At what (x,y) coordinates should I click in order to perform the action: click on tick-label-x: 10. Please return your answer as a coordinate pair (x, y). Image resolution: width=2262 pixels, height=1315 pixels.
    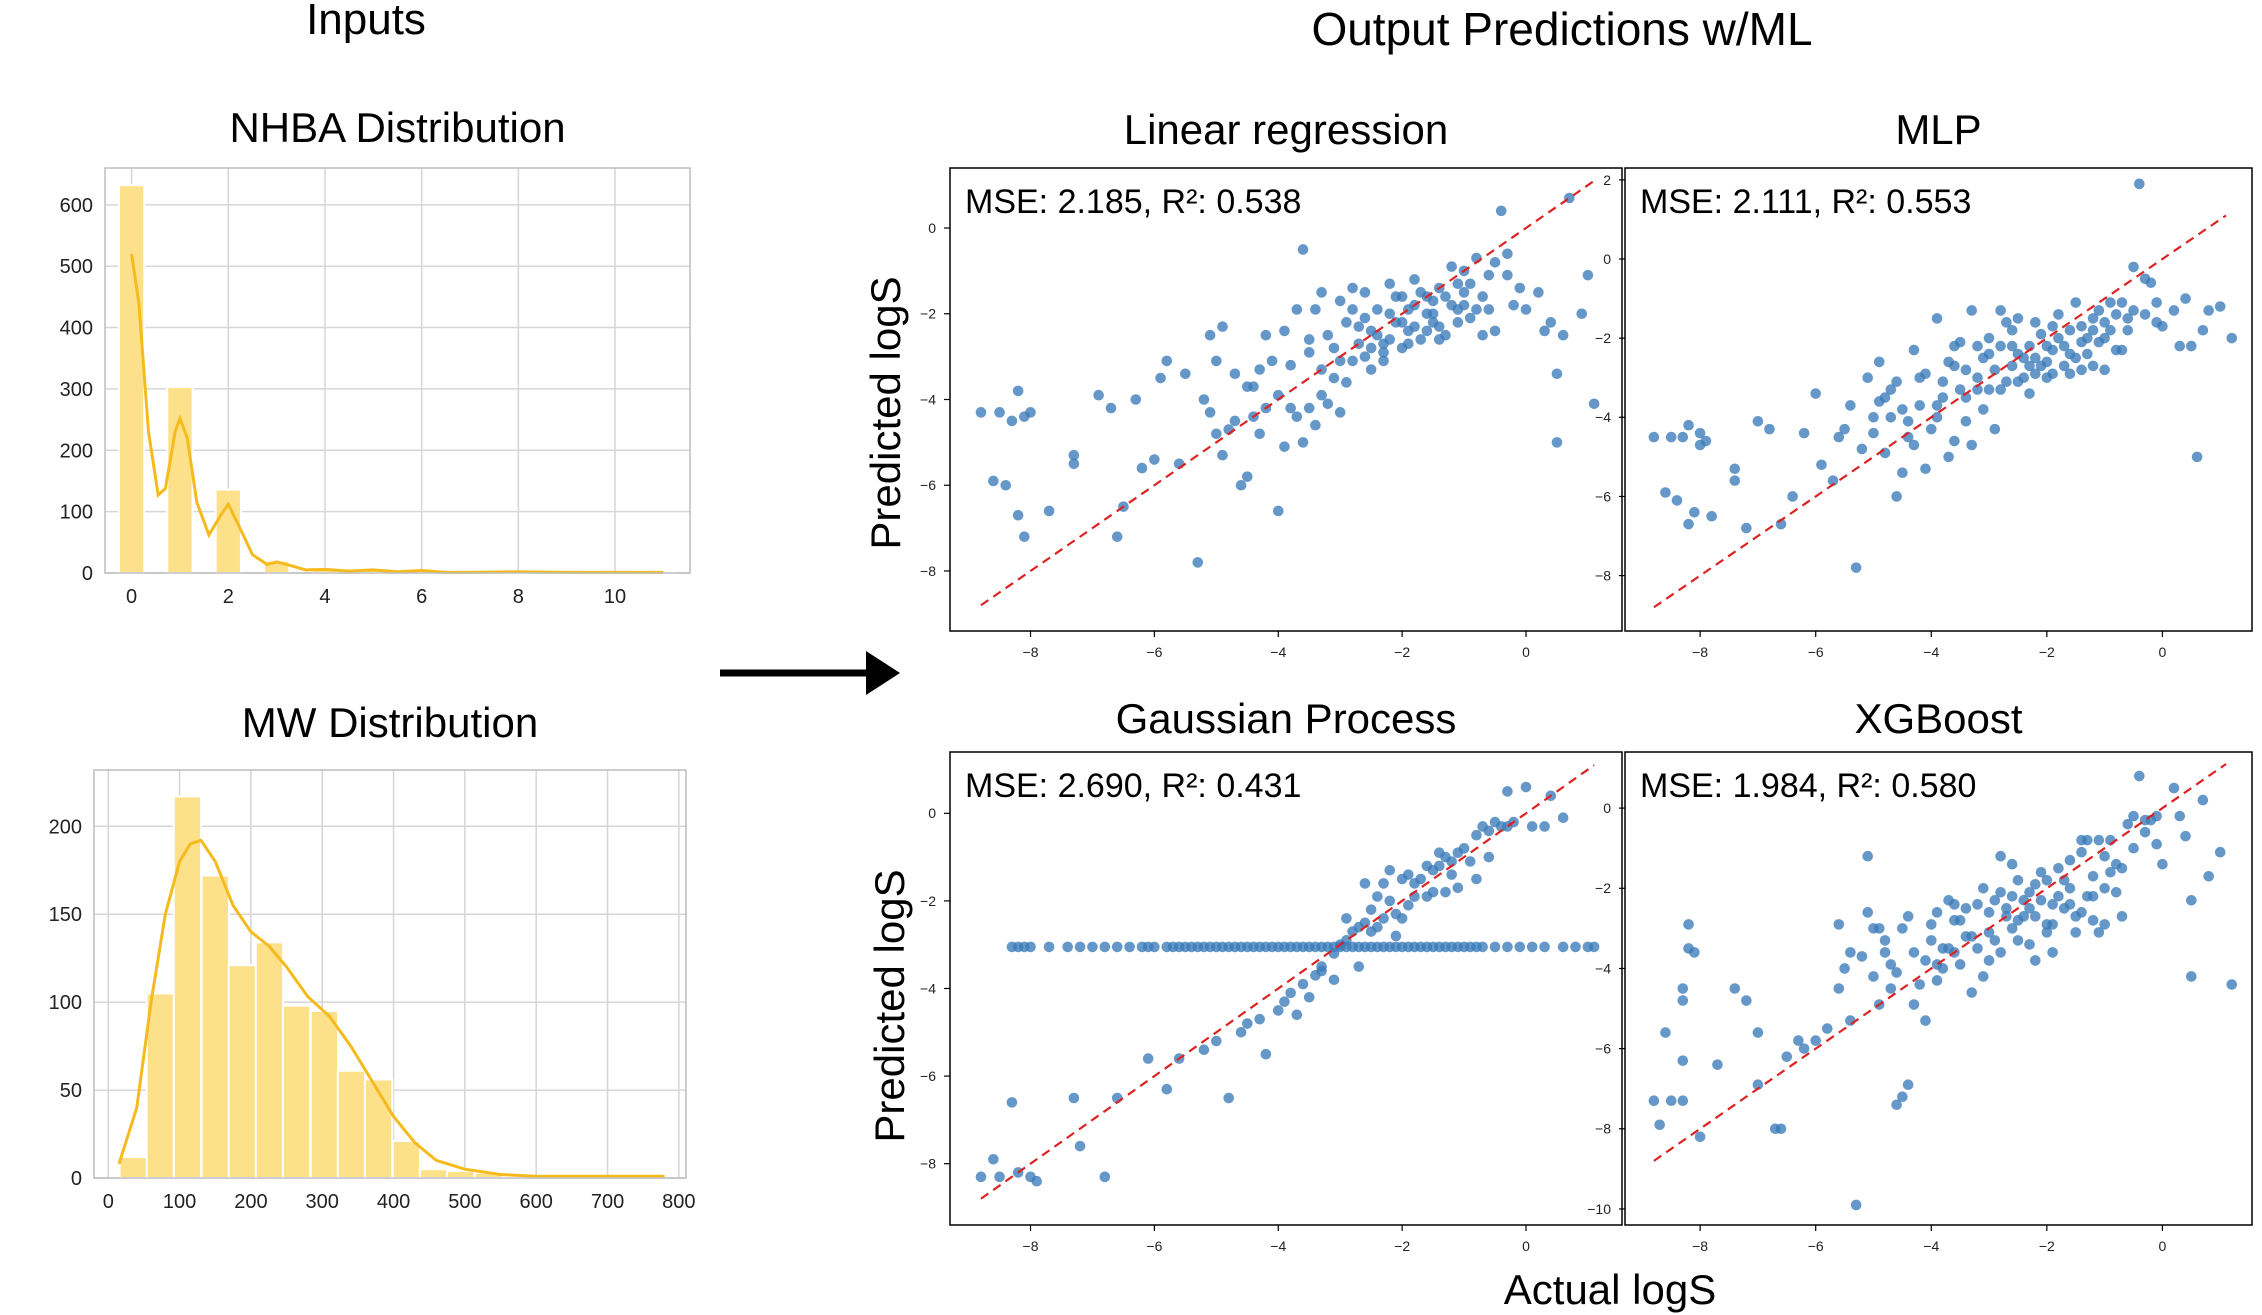
    Looking at the image, I should click on (615, 597).